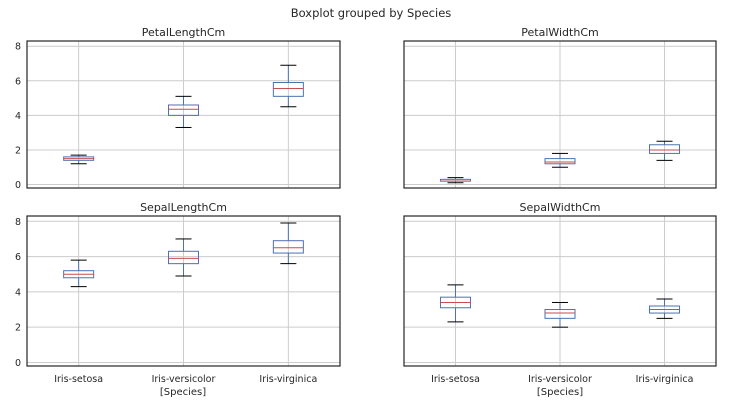 The width and height of the screenshot is (734, 411). I want to click on panel-title: PetalLengthCm, so click(183, 32).